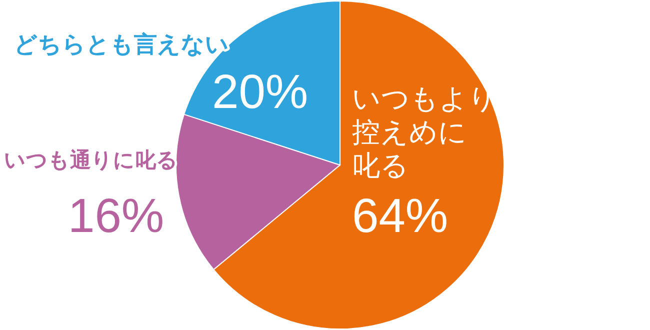 Image resolution: width=650 pixels, height=330 pixels. Describe the element at coordinates (260, 92) in the screenshot. I see `data-label: 20%` at that location.